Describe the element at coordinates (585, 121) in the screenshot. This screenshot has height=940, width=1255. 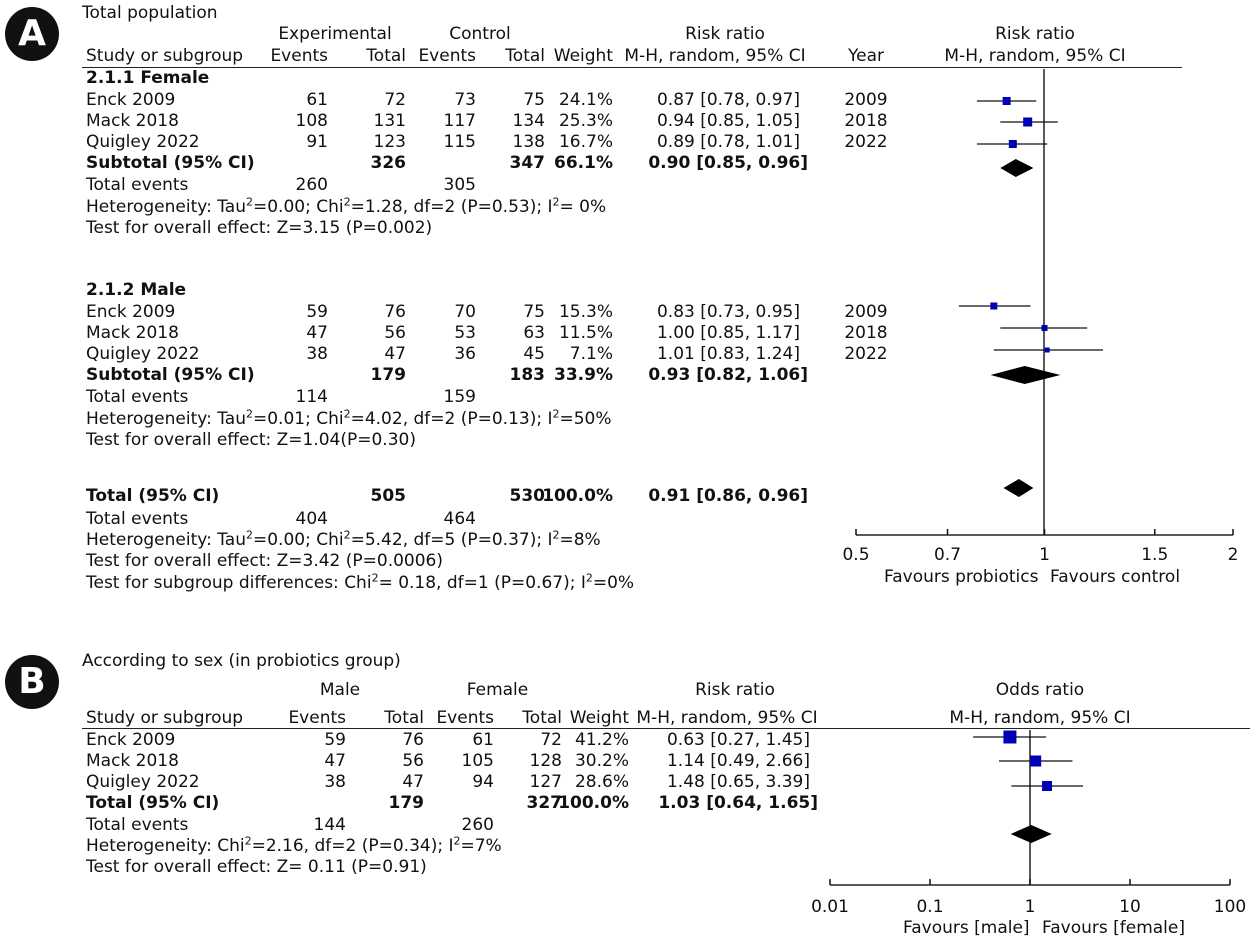
I see `weight: 25.3%` at that location.